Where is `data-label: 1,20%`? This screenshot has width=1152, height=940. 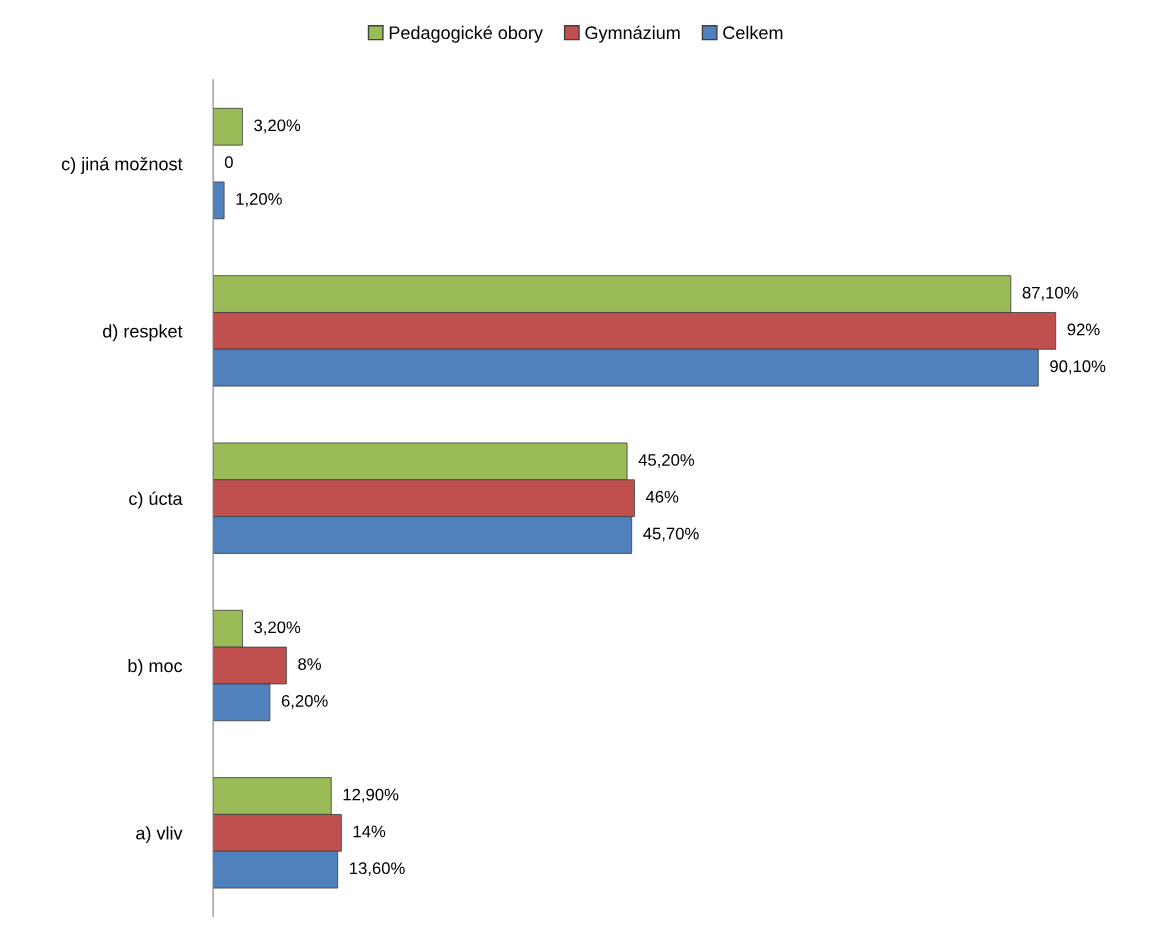
data-label: 1,20% is located at coordinates (259, 200).